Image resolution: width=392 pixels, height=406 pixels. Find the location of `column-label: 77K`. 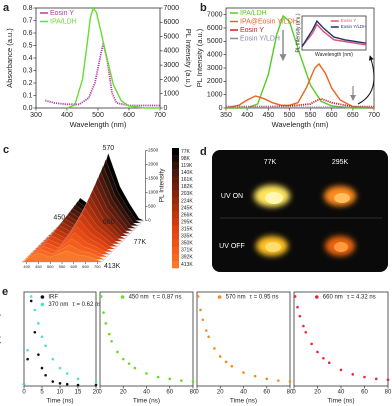

column-label: 77K is located at coordinates (270, 162).